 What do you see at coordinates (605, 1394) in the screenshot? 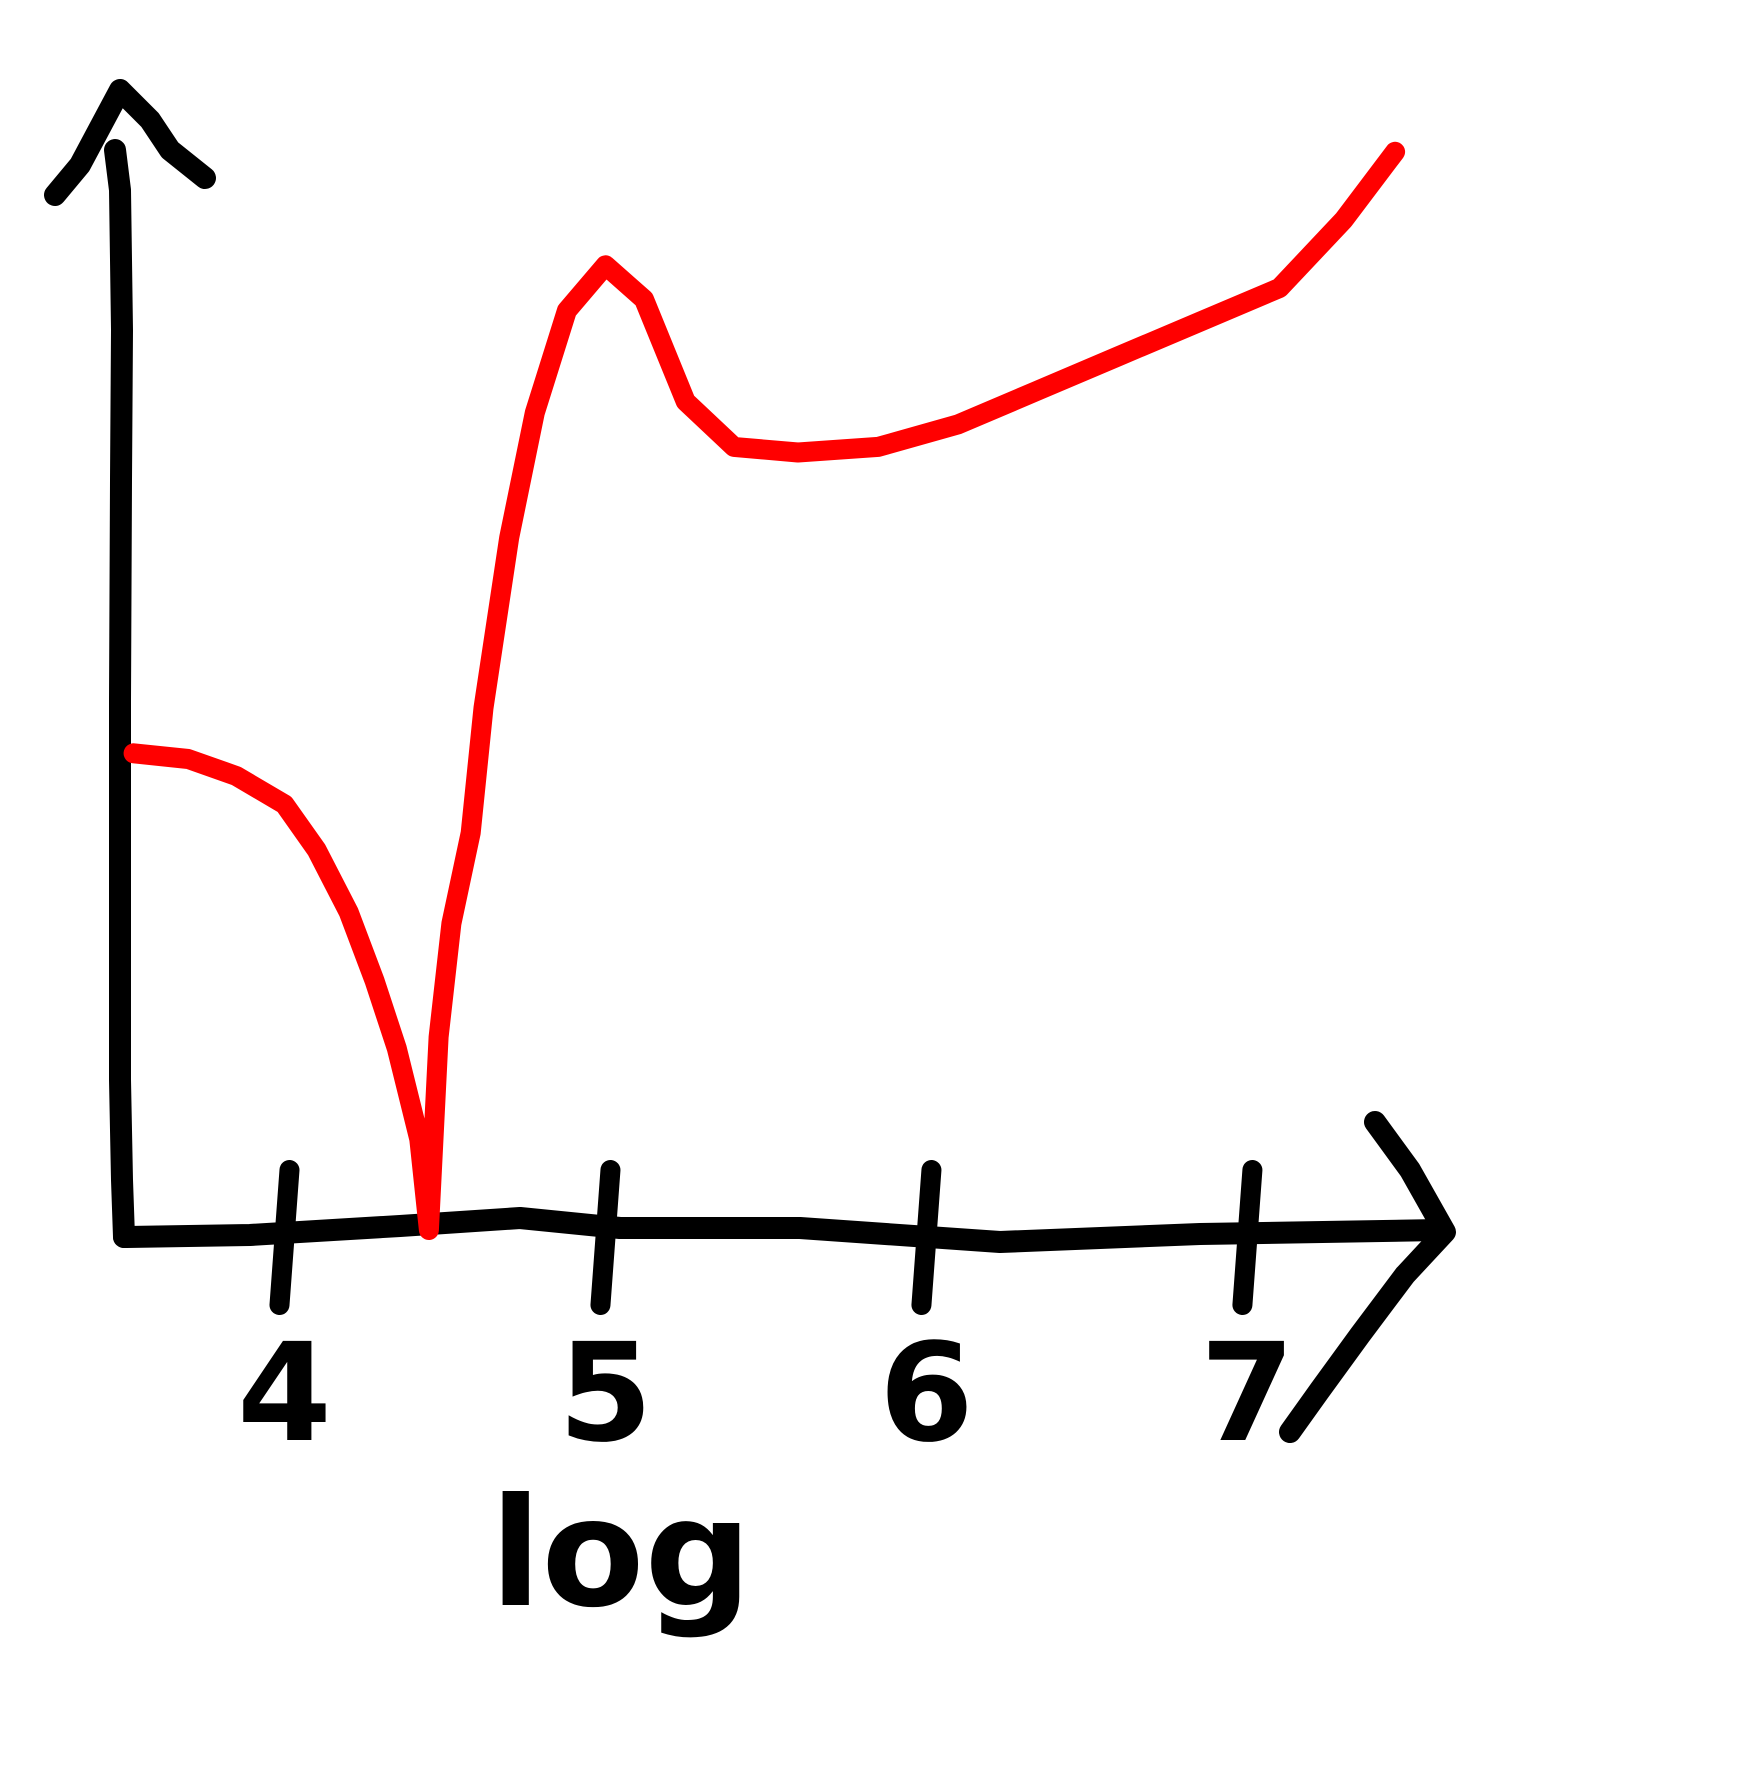
I see `x-tick-label-5: 5` at bounding box center [605, 1394].